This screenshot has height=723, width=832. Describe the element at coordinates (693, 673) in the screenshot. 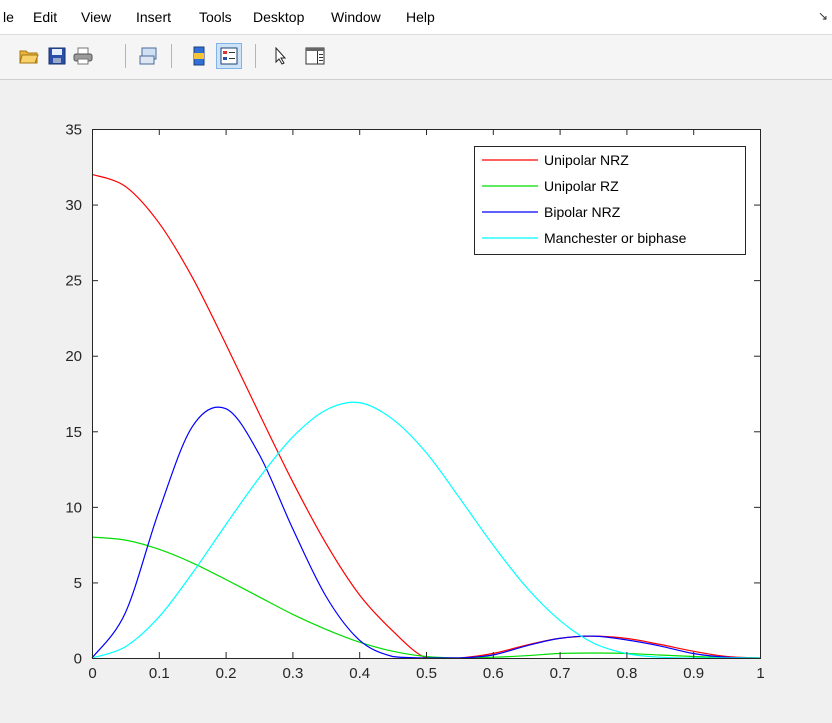

I see `x-tick-label: 0.9` at that location.